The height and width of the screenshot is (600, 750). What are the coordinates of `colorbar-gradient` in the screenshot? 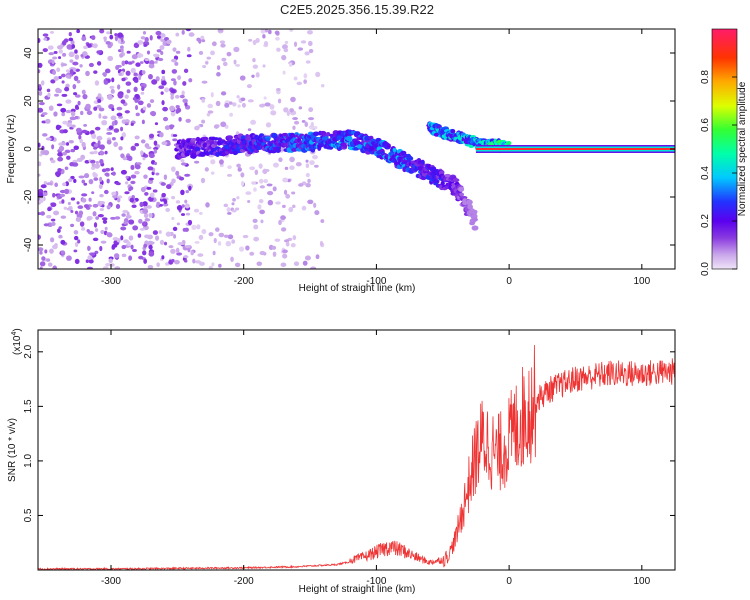 It's located at (724, 149).